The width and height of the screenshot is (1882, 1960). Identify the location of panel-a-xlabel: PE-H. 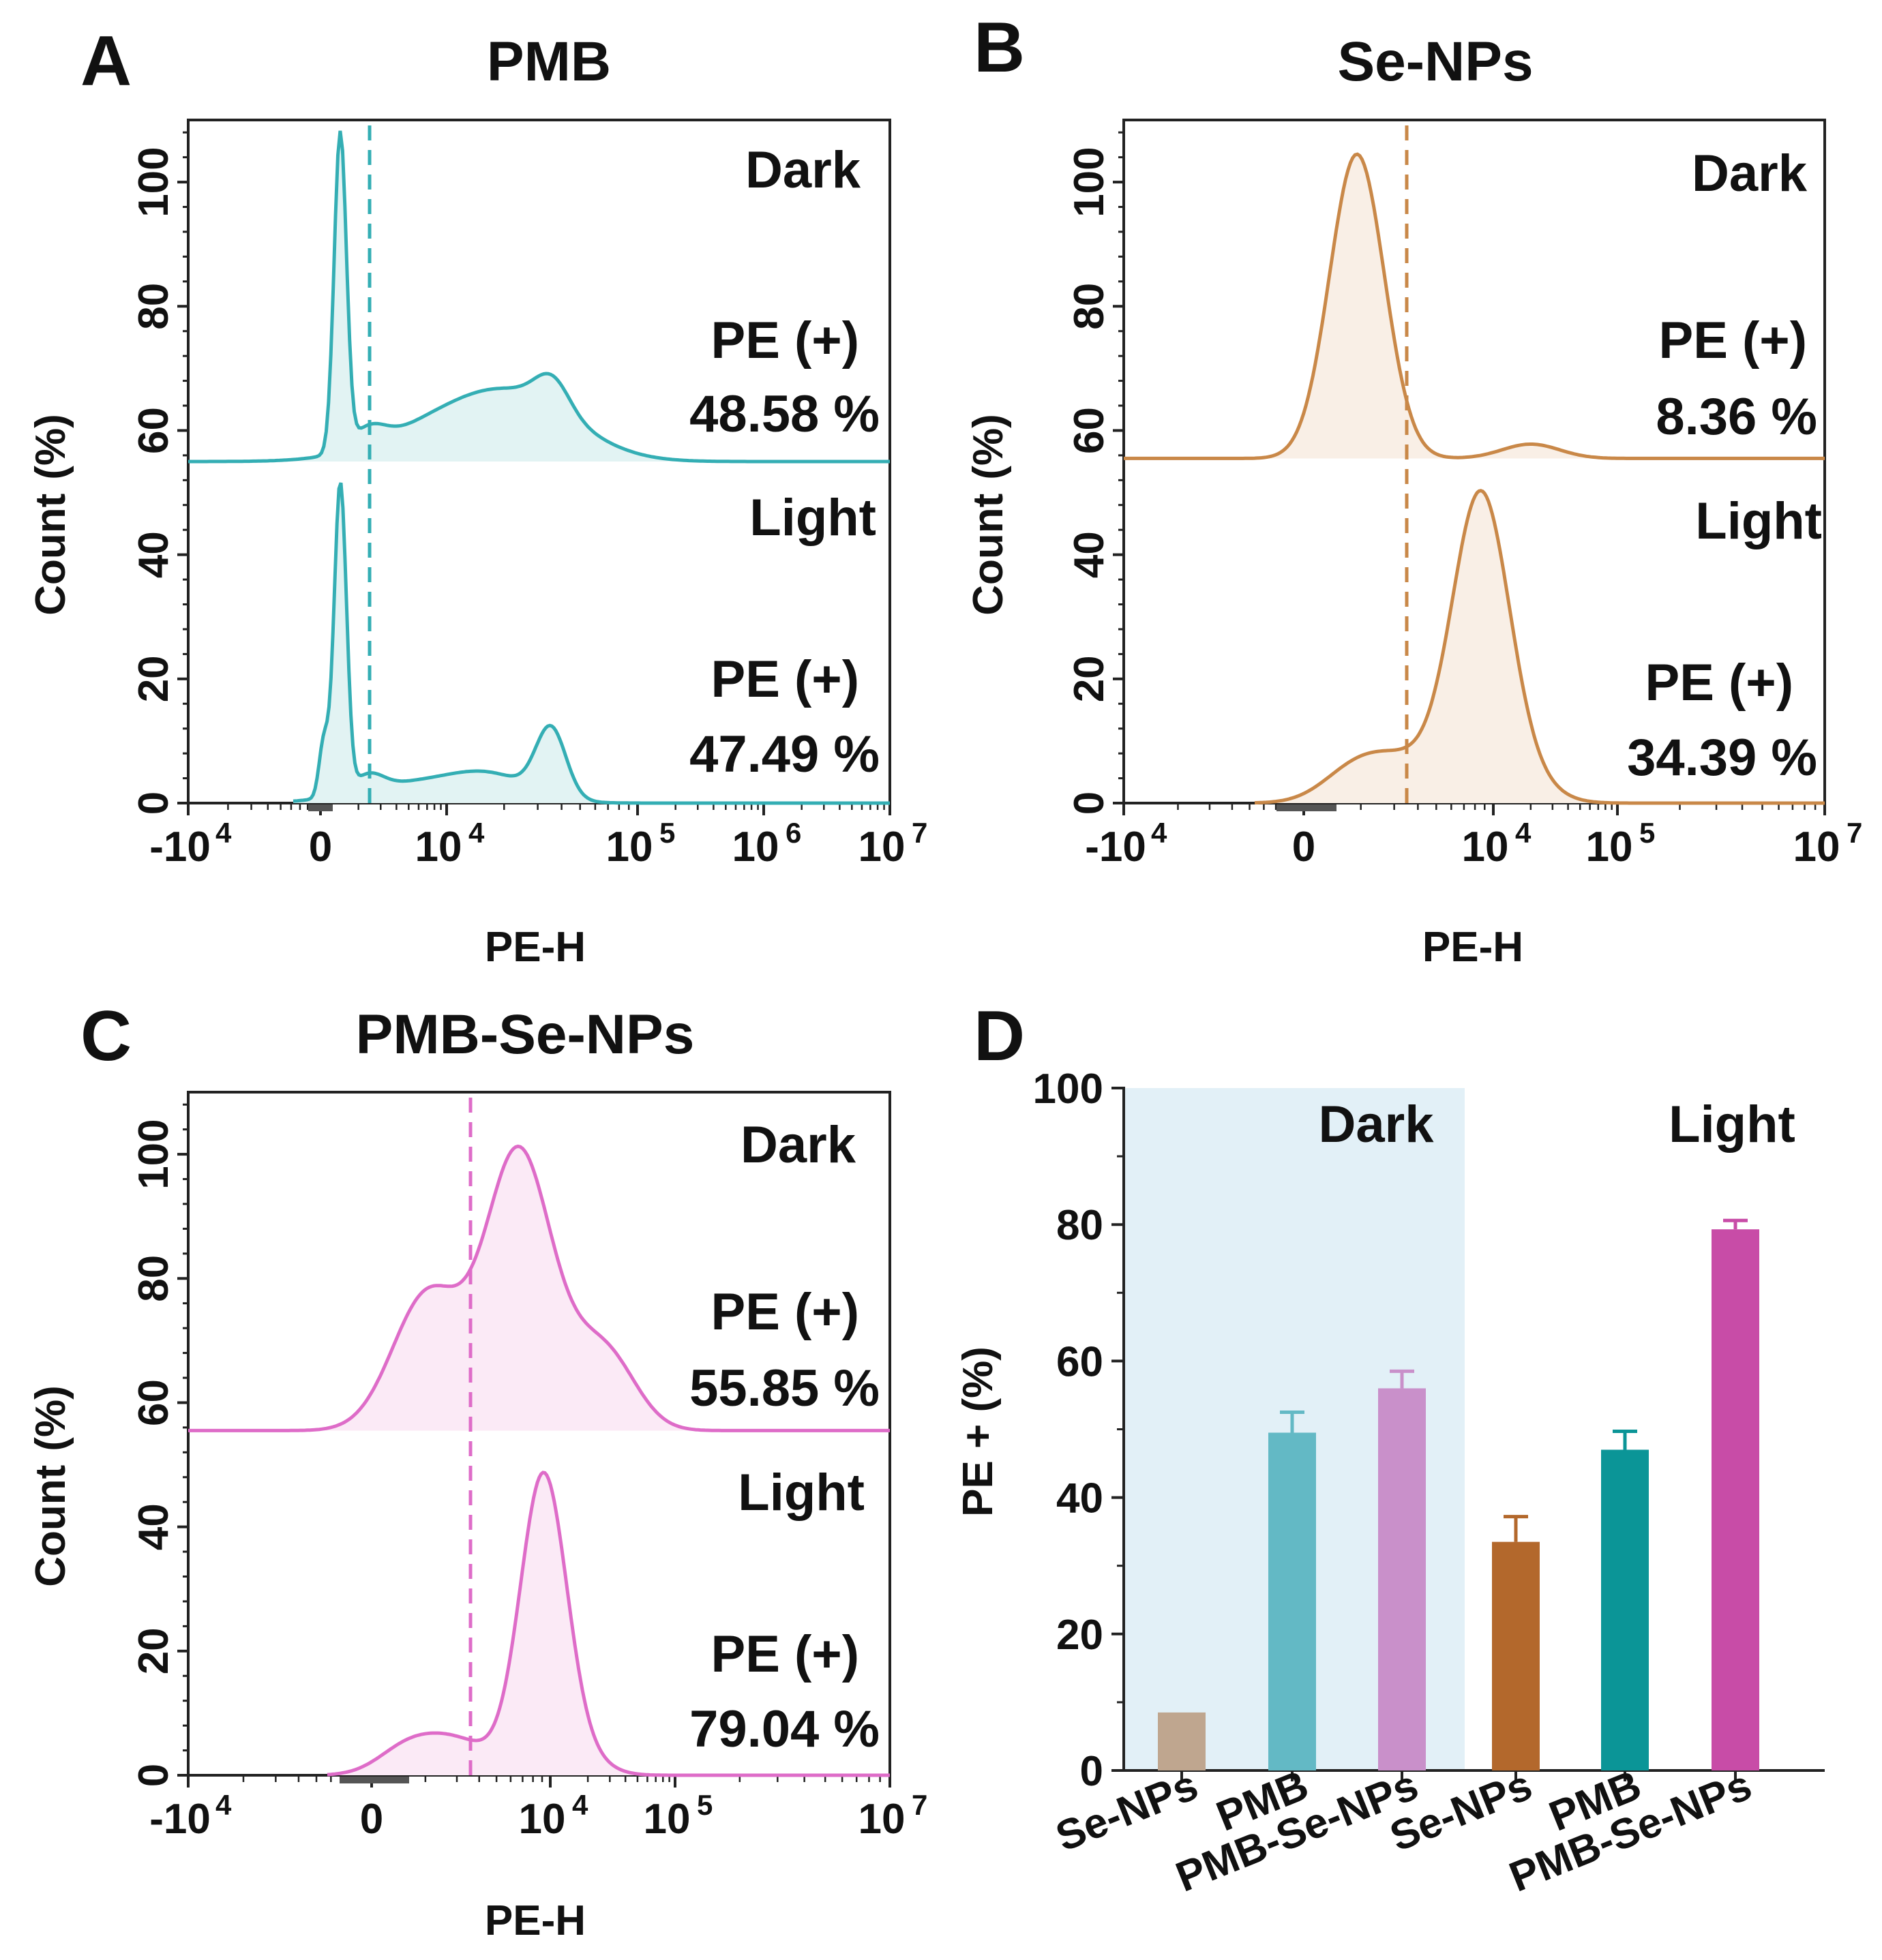
(535, 947).